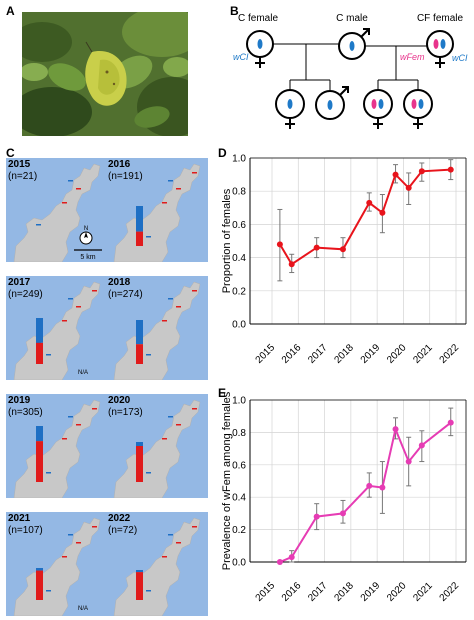  What do you see at coordinates (450, 592) in the screenshot?
I see `x-tick-label: 2022` at bounding box center [450, 592].